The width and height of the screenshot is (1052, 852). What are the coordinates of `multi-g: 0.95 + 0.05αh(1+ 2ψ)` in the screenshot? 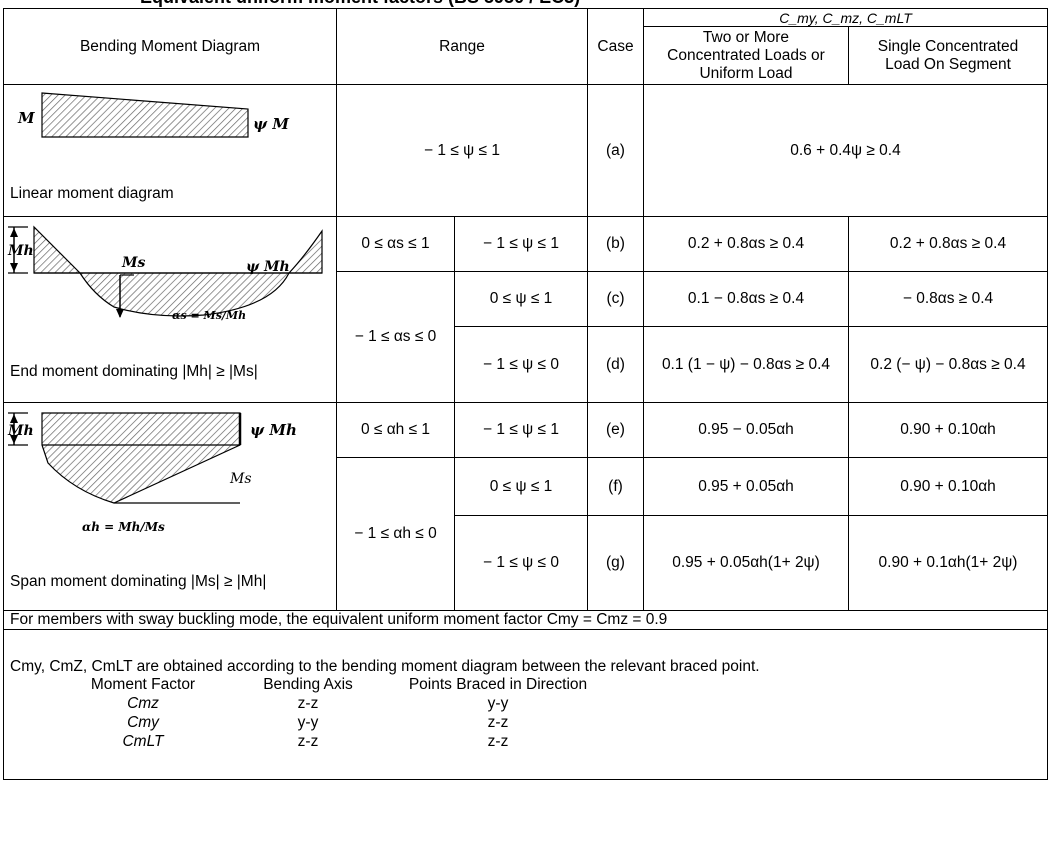 It's located at (746, 563).